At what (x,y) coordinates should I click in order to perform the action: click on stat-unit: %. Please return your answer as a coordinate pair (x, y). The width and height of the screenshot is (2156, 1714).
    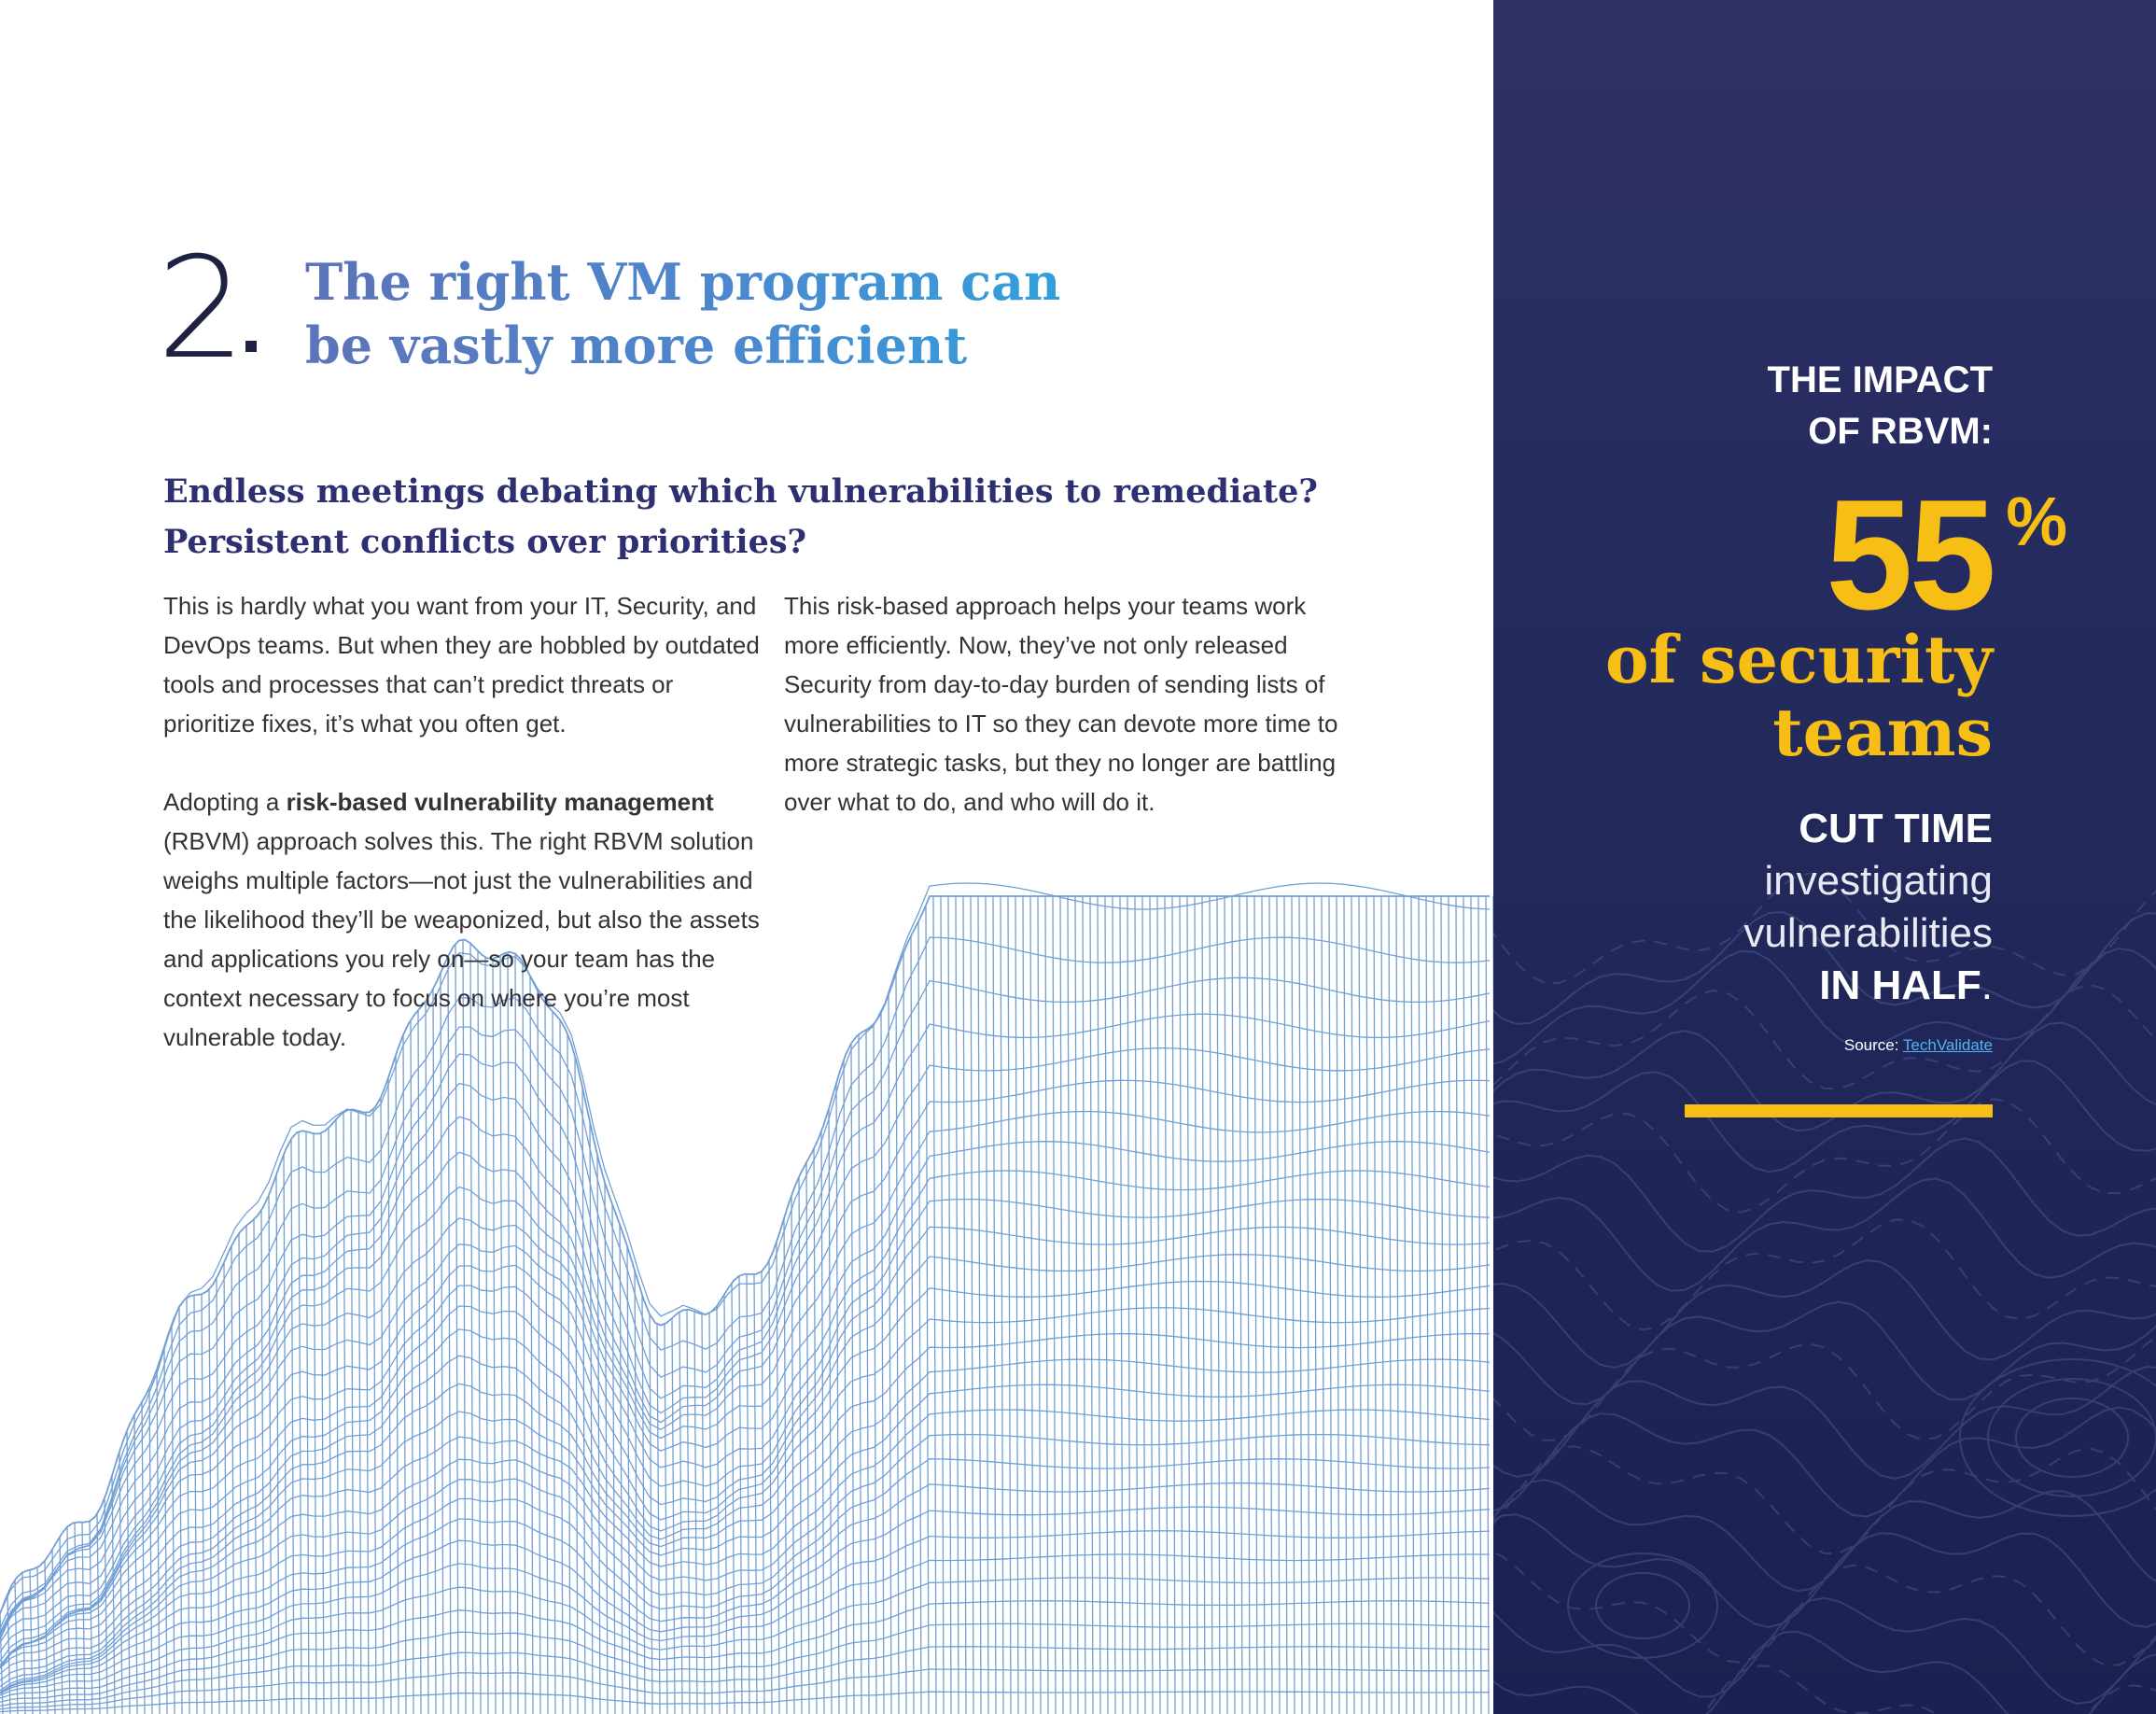
    Looking at the image, I should click on (2036, 522).